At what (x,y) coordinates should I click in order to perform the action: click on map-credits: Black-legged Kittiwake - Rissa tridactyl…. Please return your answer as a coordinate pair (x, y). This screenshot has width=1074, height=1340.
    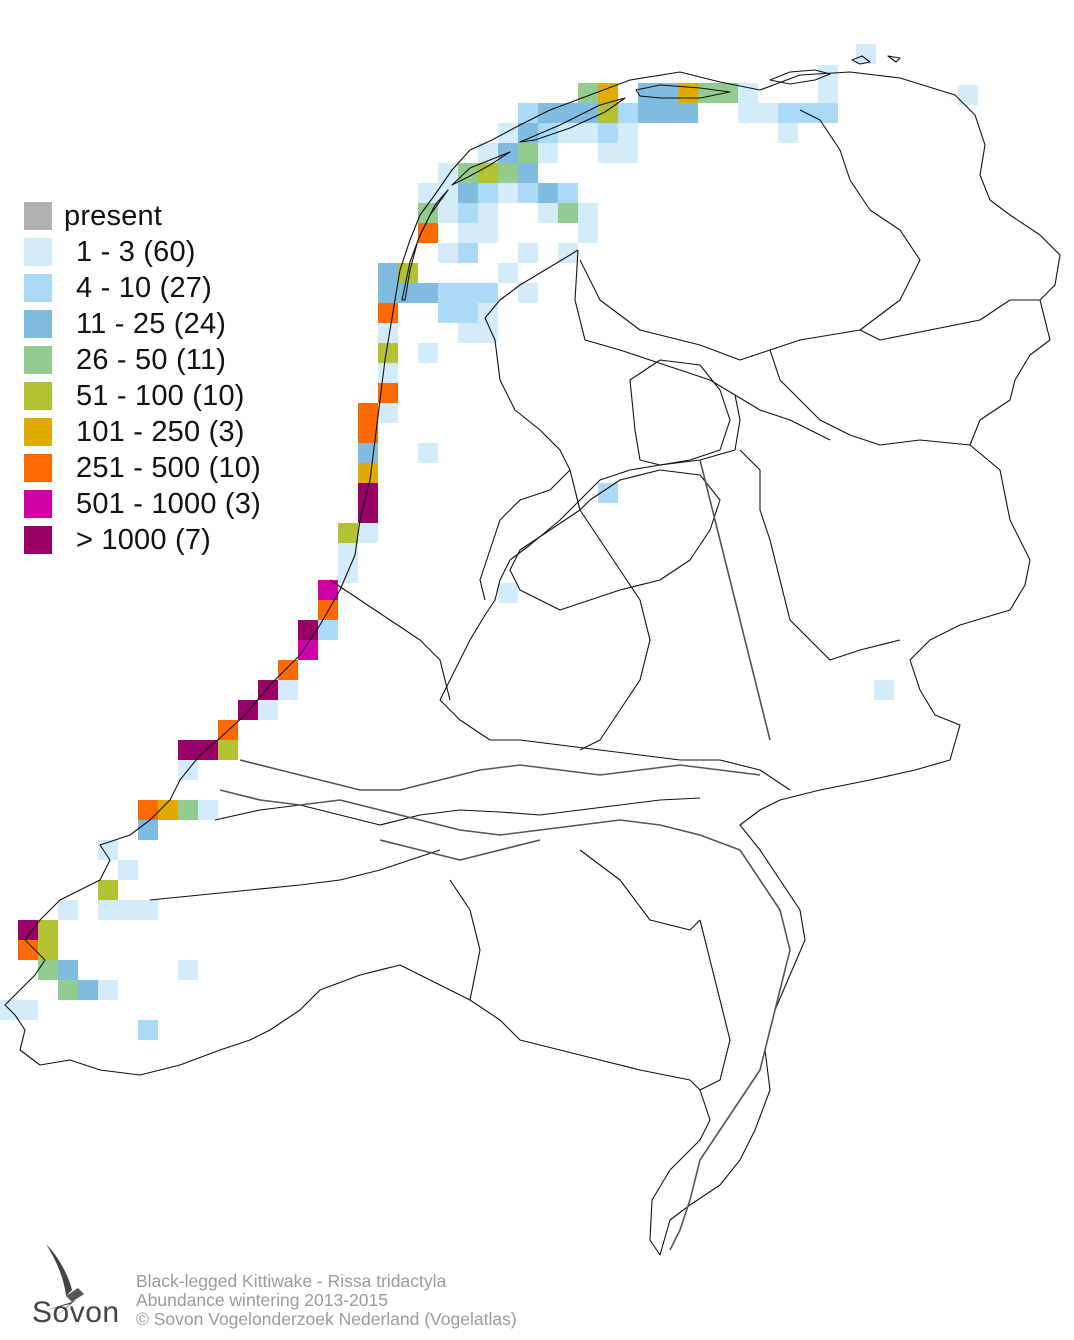
    Looking at the image, I should click on (326, 1300).